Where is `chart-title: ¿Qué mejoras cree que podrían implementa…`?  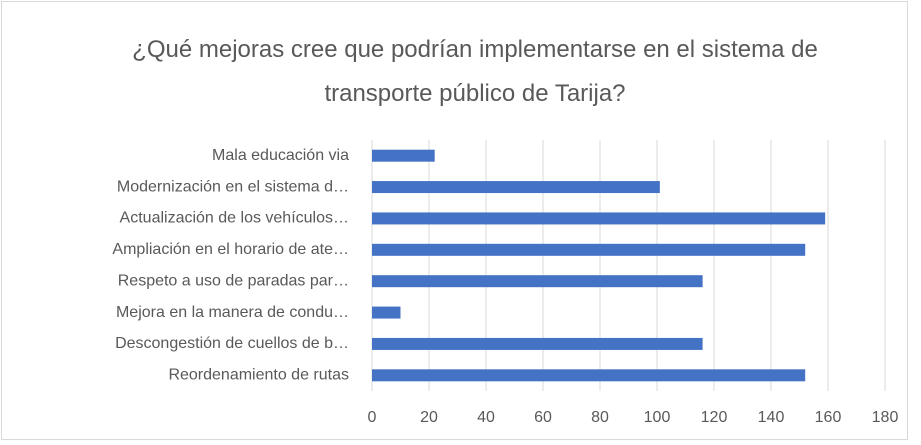
chart-title: ¿Qué mejoras cree que podrían implementa… is located at coordinates (475, 71).